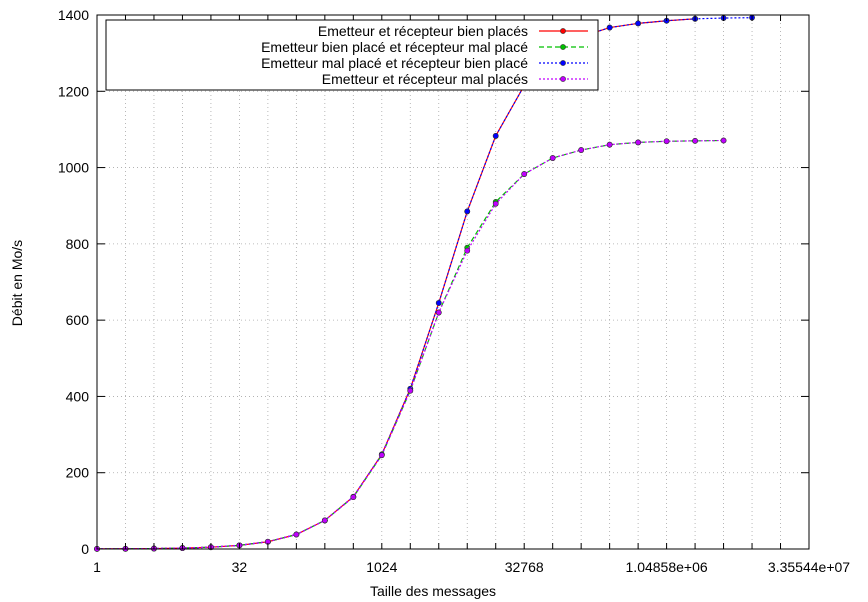 This screenshot has width=868, height=602. I want to click on x-tick-label: 32768, so click(524, 567).